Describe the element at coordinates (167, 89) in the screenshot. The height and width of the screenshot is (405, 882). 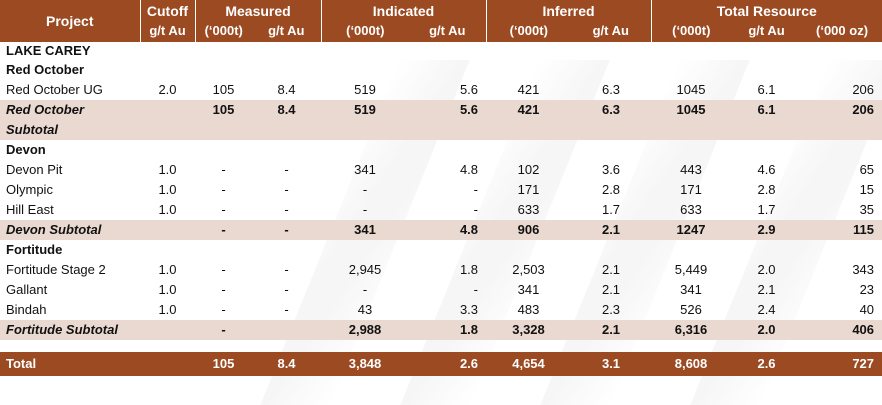
I see `cutoff-cell: 2.0` at that location.